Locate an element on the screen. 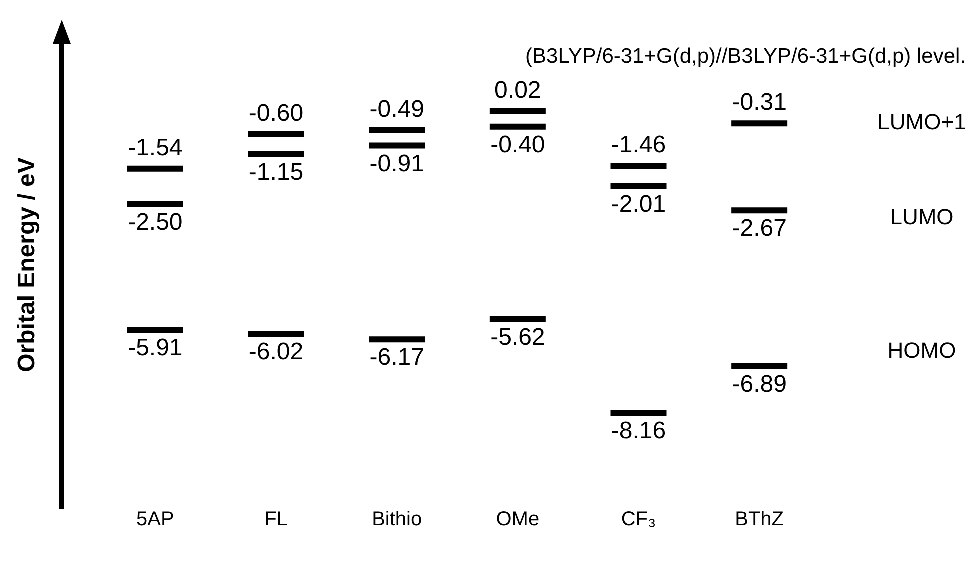 The image size is (980, 565). data-label: -6.17 is located at coordinates (397, 358).